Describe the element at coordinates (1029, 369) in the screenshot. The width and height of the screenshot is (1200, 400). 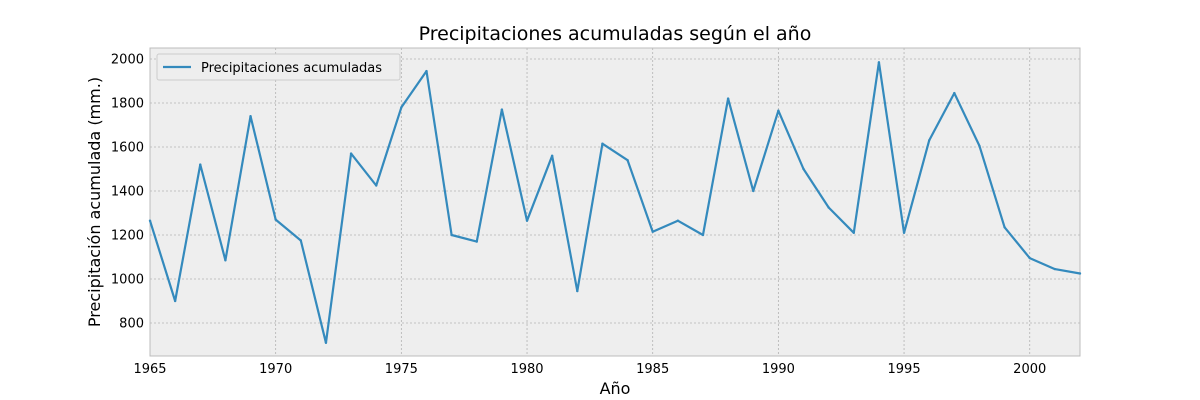
I see `x-tick-label: 2000` at that location.